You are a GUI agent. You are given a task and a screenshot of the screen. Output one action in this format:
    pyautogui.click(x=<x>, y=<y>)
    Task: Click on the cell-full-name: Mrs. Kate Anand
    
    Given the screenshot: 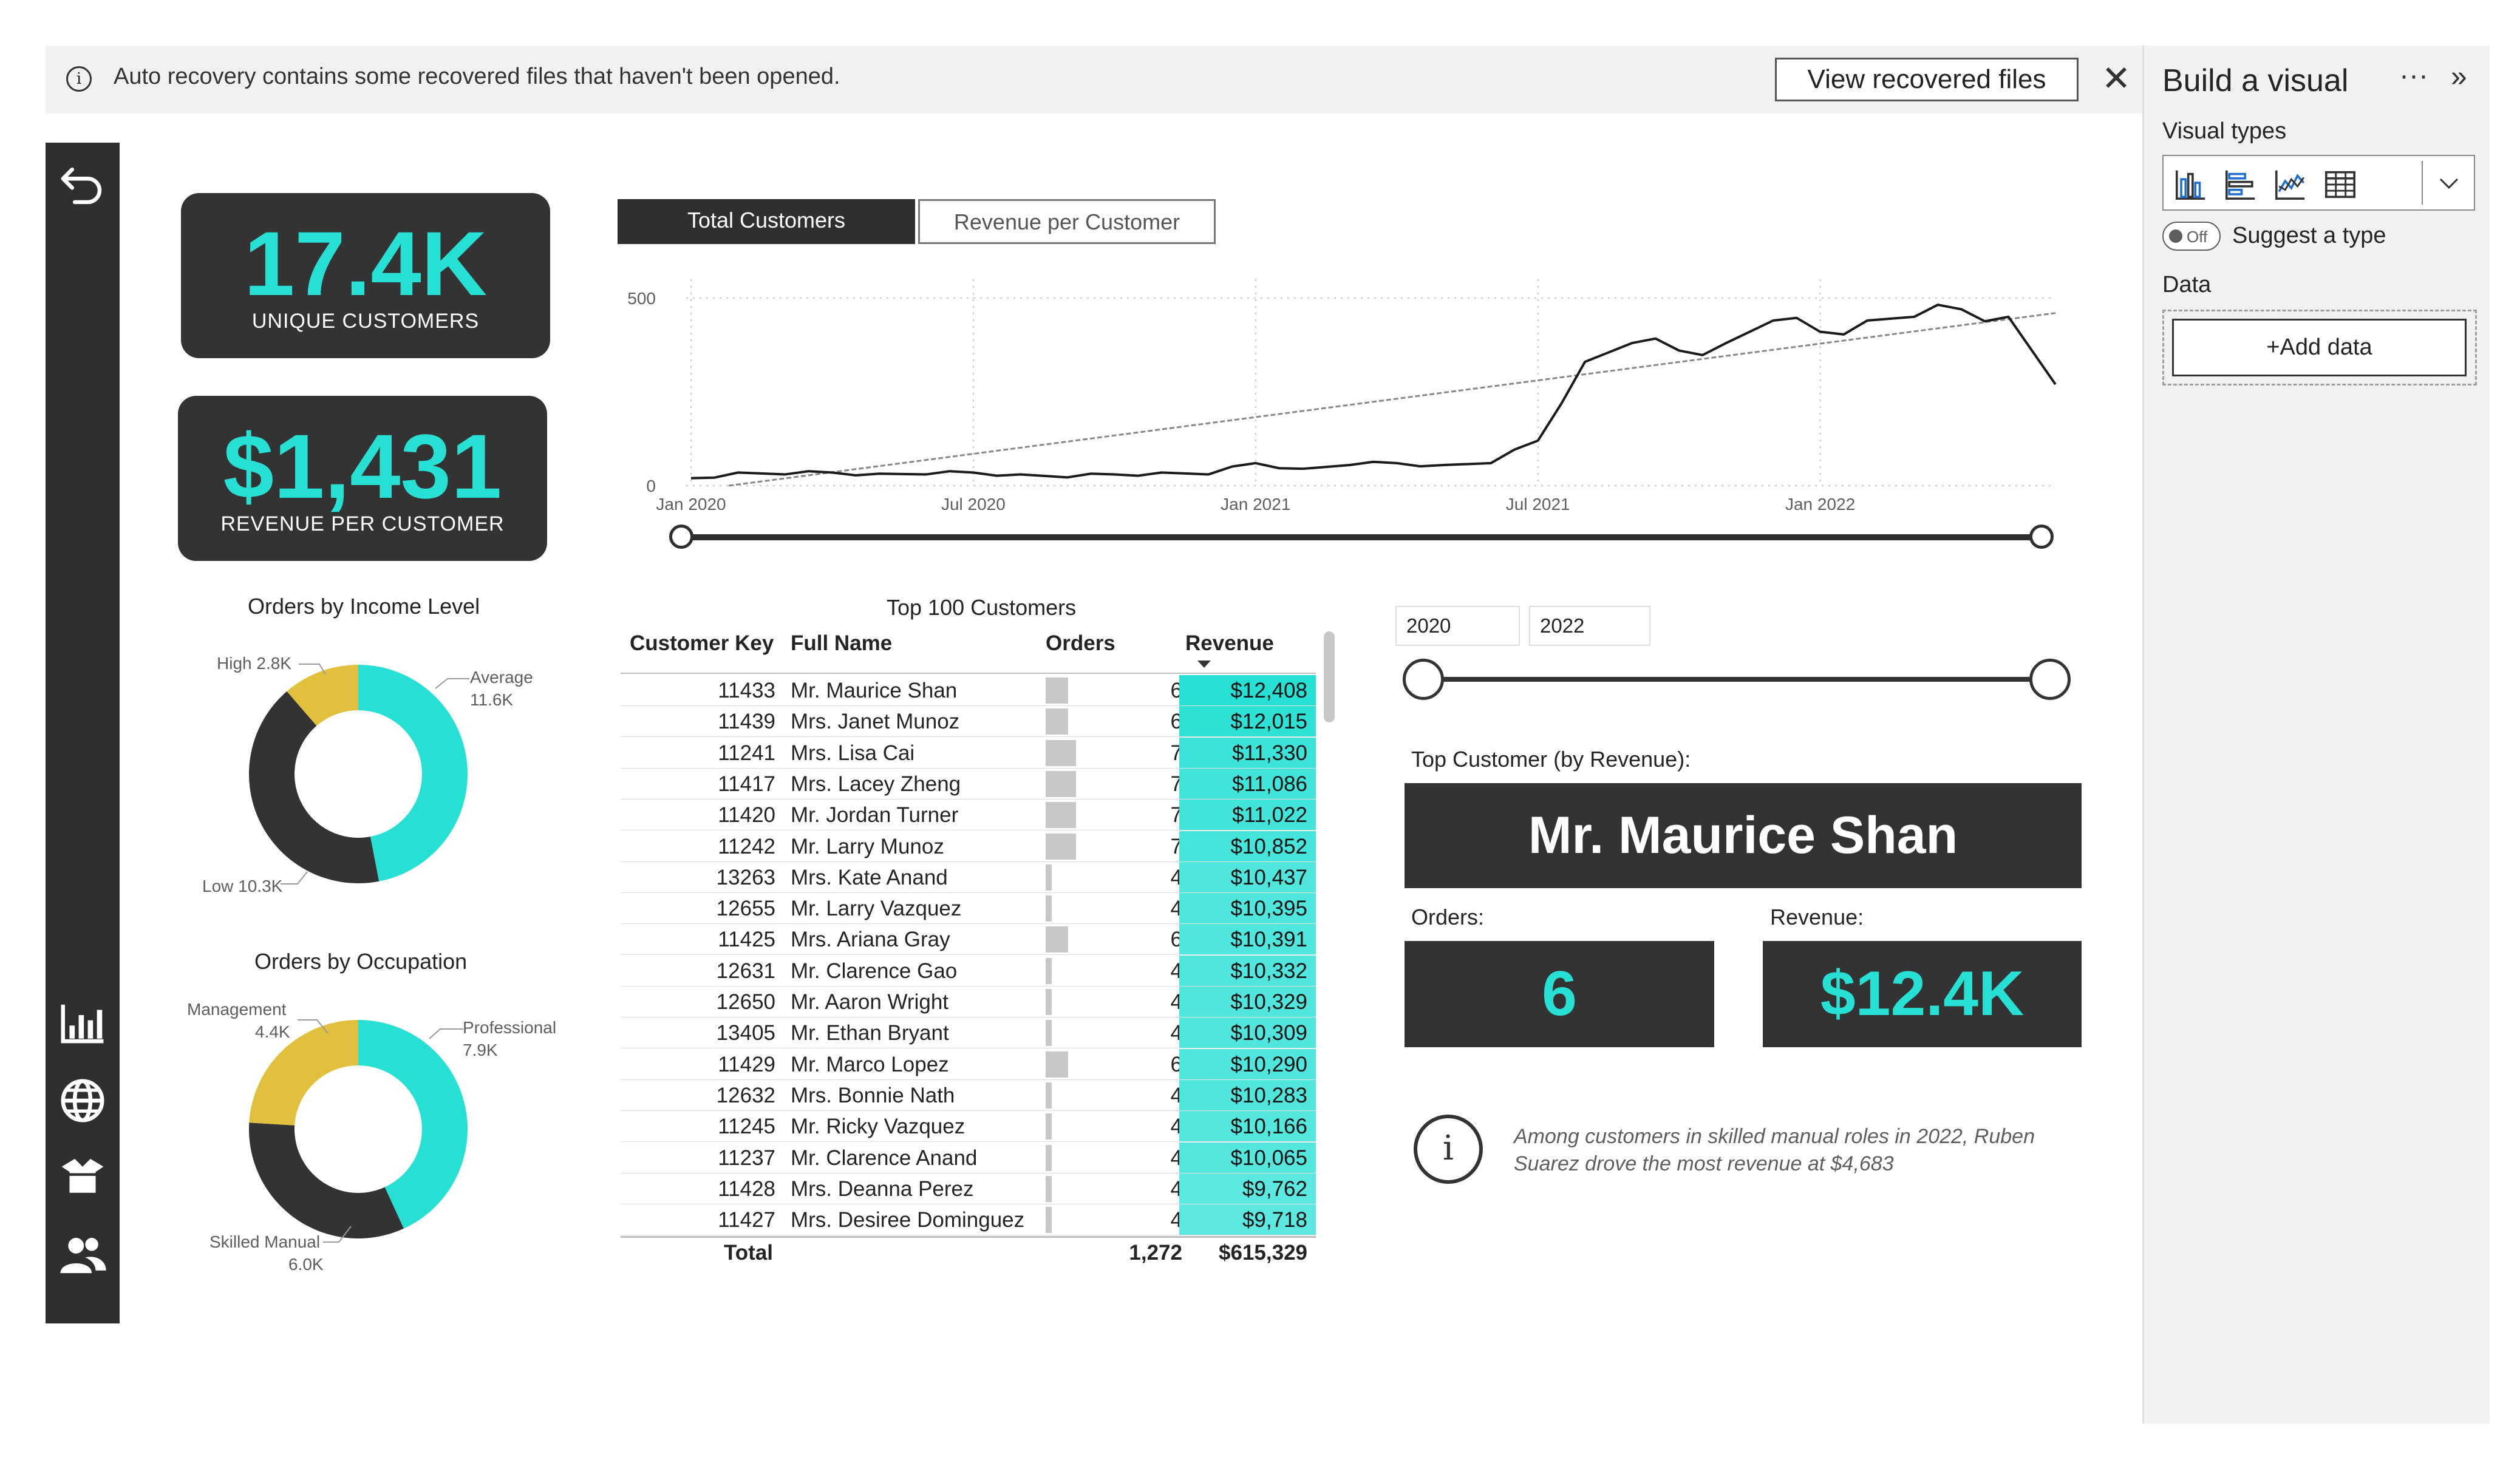 What is the action you would take?
    pyautogui.click(x=869, y=877)
    